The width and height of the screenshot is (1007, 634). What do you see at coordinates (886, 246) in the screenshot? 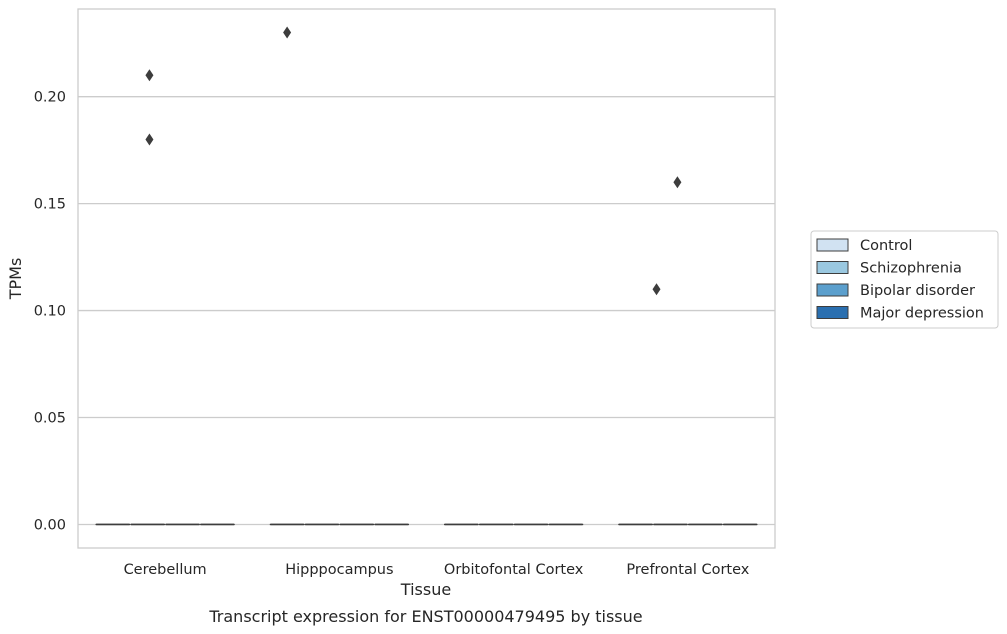
I see `legend-label: Control` at bounding box center [886, 246].